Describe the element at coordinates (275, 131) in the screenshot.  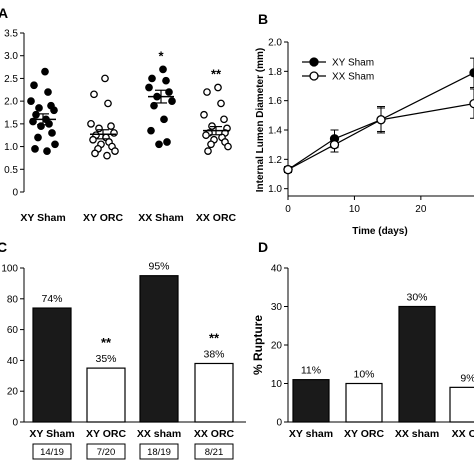
I see `y-tick-label-b: 1.4` at that location.